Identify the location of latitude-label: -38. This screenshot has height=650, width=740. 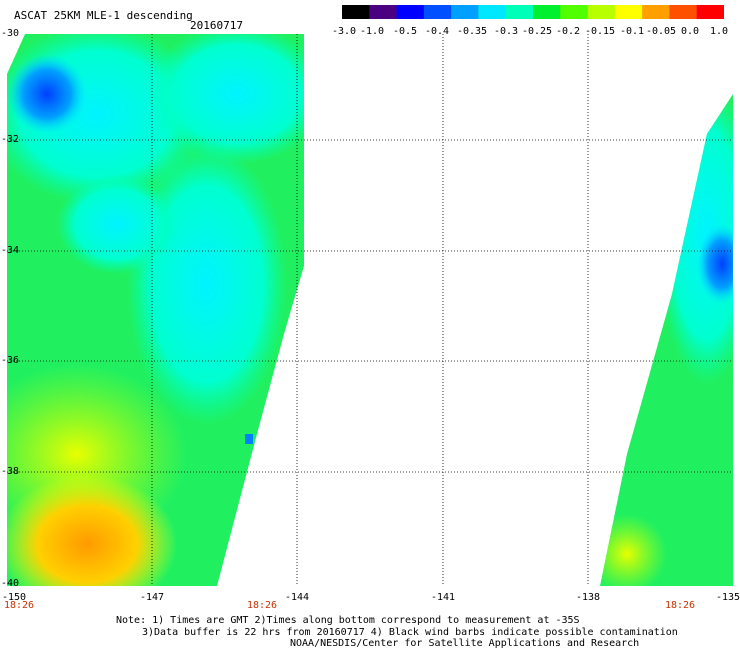
(10, 471).